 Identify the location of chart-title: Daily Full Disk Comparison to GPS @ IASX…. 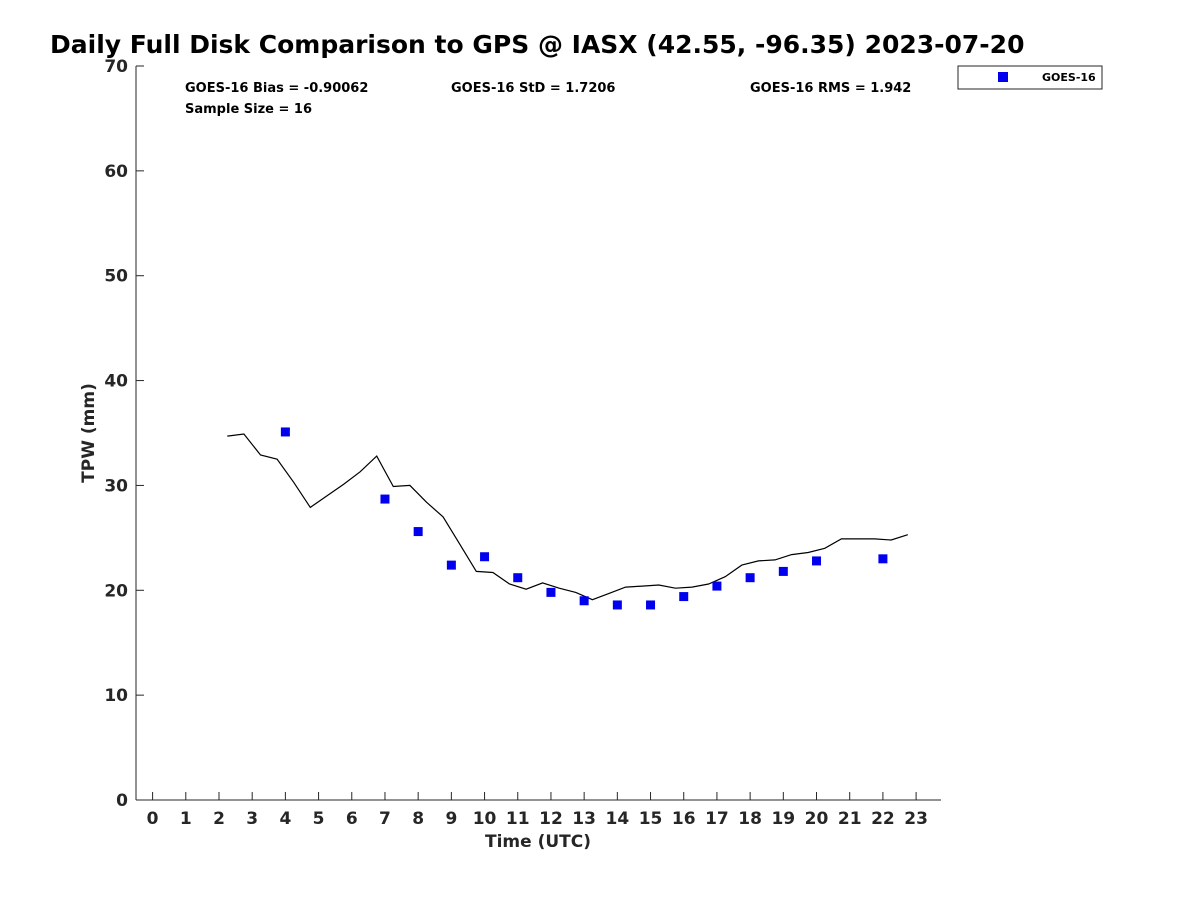
(537, 44).